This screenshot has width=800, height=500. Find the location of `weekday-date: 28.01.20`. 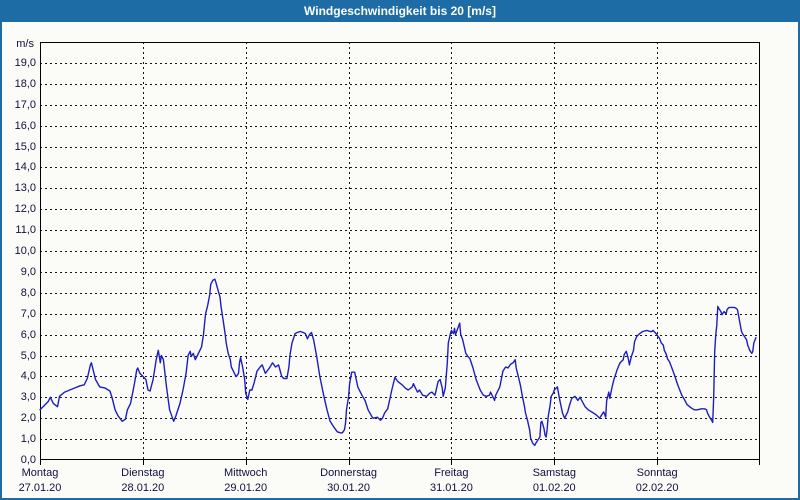

weekday-date: 28.01.20 is located at coordinates (143, 488).